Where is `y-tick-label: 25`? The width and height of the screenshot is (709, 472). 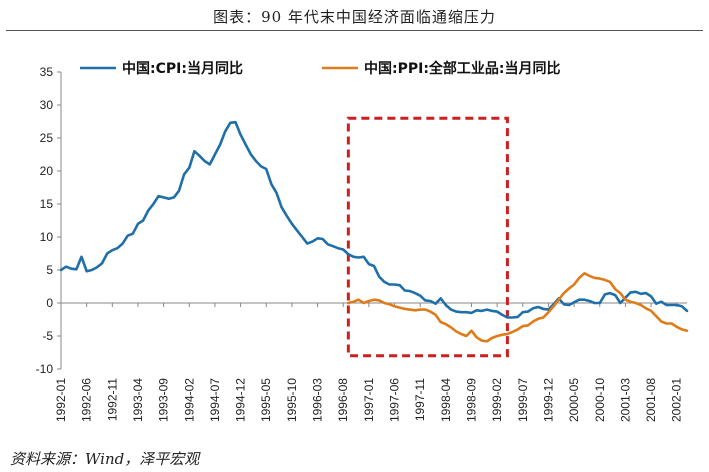 y-tick-label: 25 is located at coordinates (47, 138).